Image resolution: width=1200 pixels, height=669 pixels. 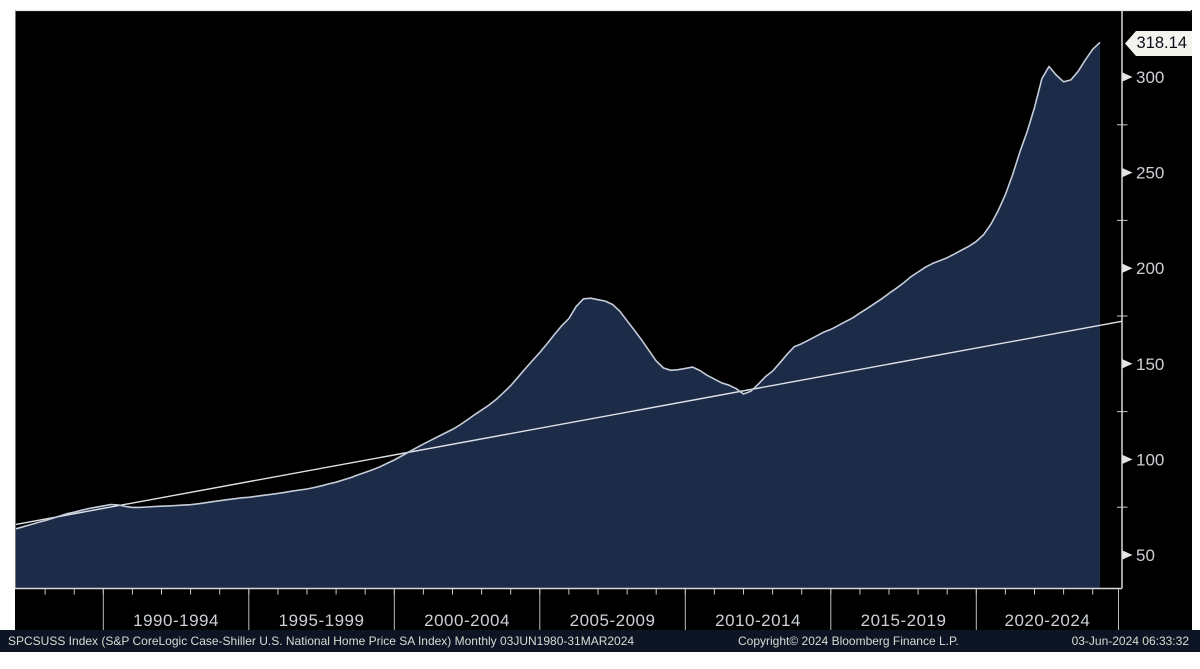 I want to click on footer-copyright: Copyright© 2024 Bloomberg Finance L.P., so click(x=848, y=641).